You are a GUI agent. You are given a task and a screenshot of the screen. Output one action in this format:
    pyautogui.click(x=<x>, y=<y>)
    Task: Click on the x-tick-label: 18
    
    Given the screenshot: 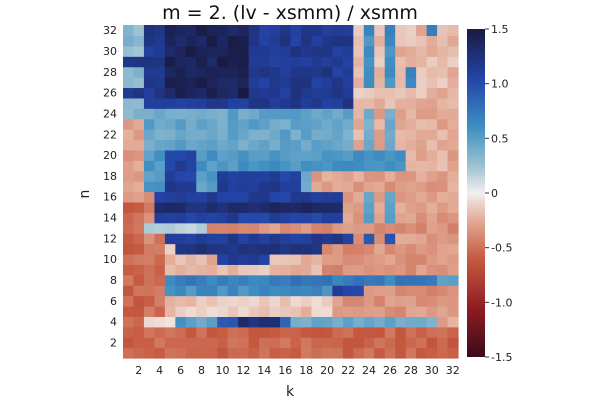 What is the action you would take?
    pyautogui.click(x=306, y=370)
    